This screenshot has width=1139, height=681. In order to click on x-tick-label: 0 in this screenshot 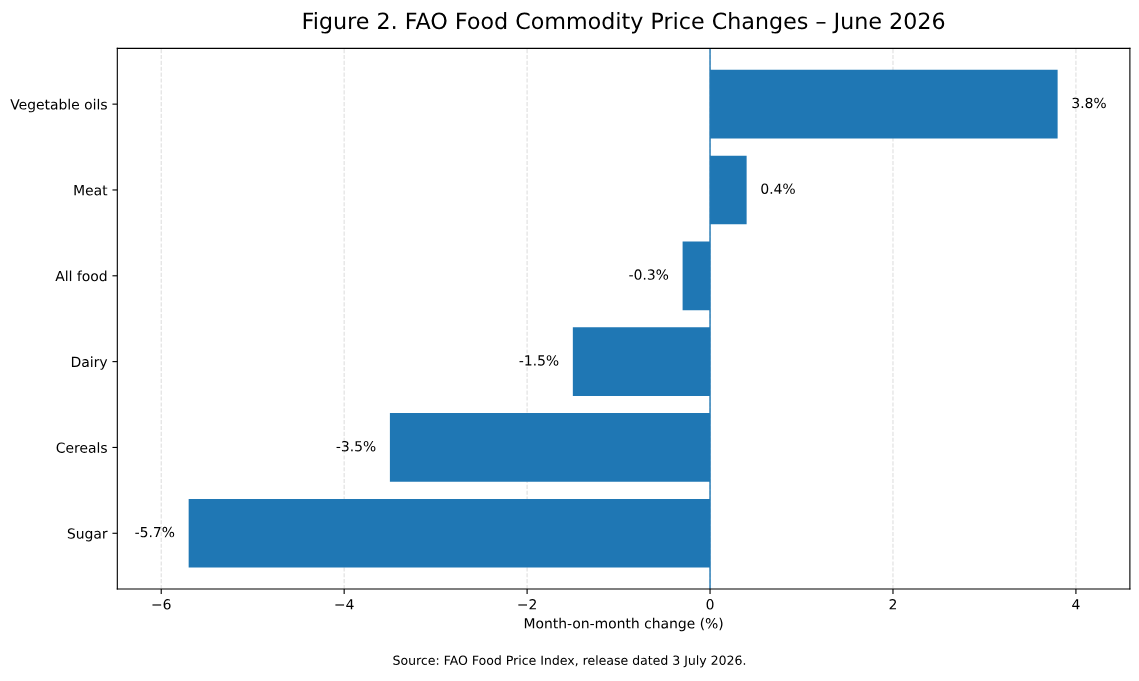, I will do `click(710, 604)`.